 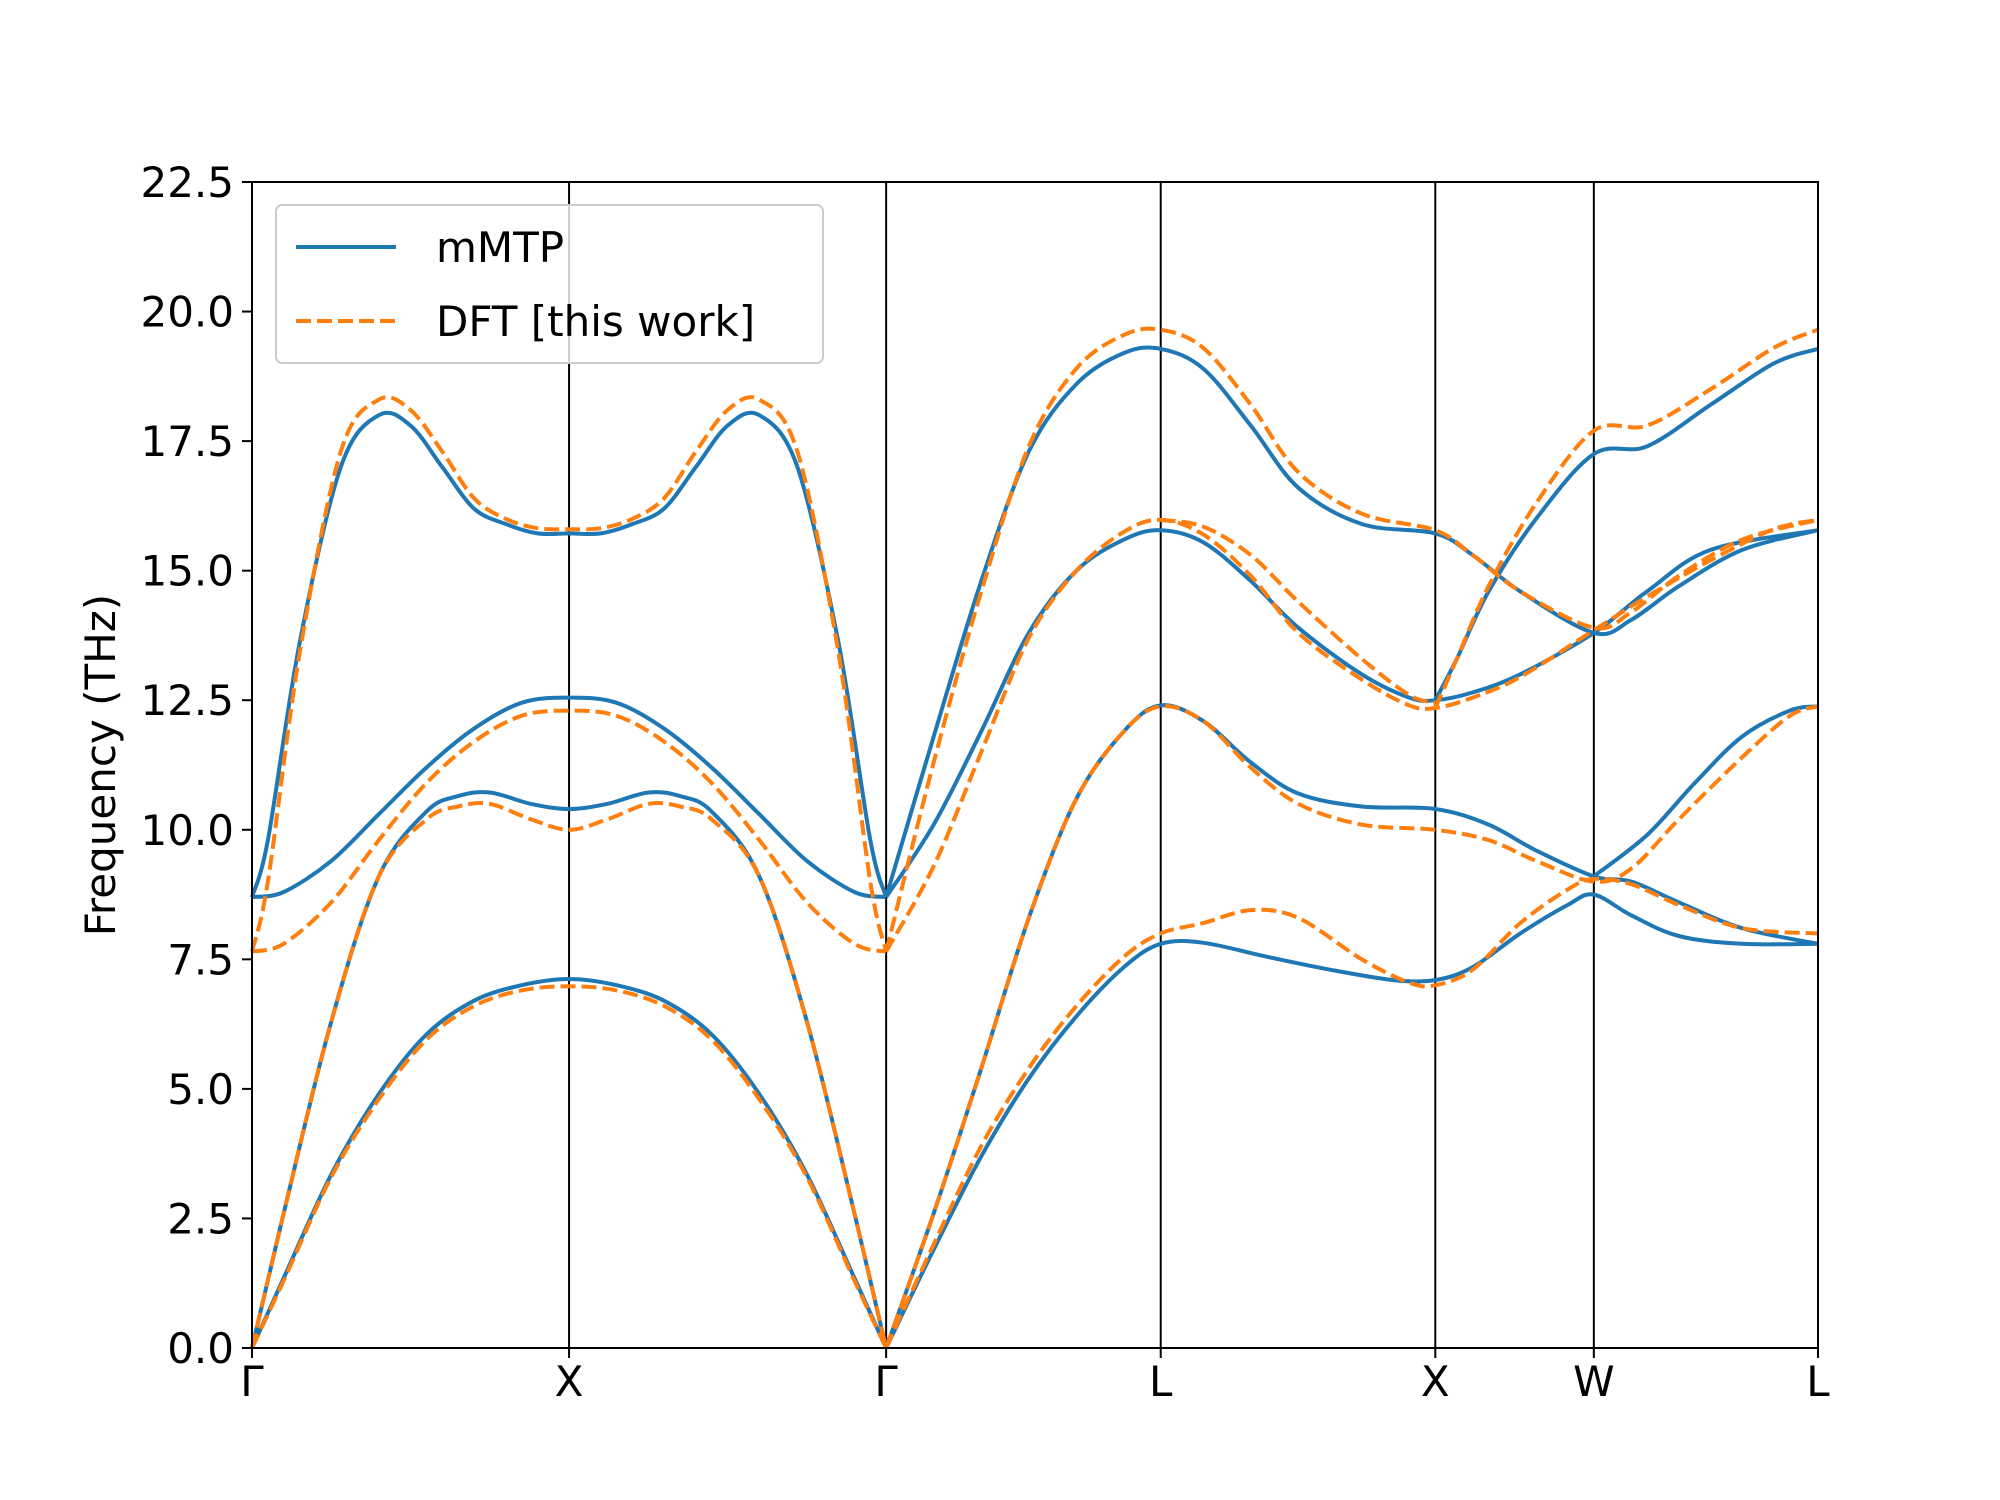 What do you see at coordinates (196, 765) in the screenshot?
I see `y-axis: 0.0 2.5 5.0 7.5 10.0 12.5 15.0 17.5 20.0 22.5` at bounding box center [196, 765].